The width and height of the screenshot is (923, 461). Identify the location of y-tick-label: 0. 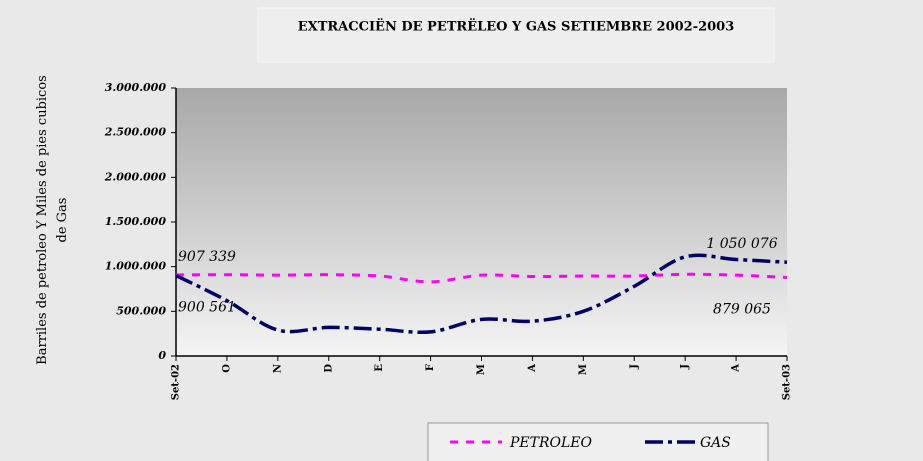
(162, 355).